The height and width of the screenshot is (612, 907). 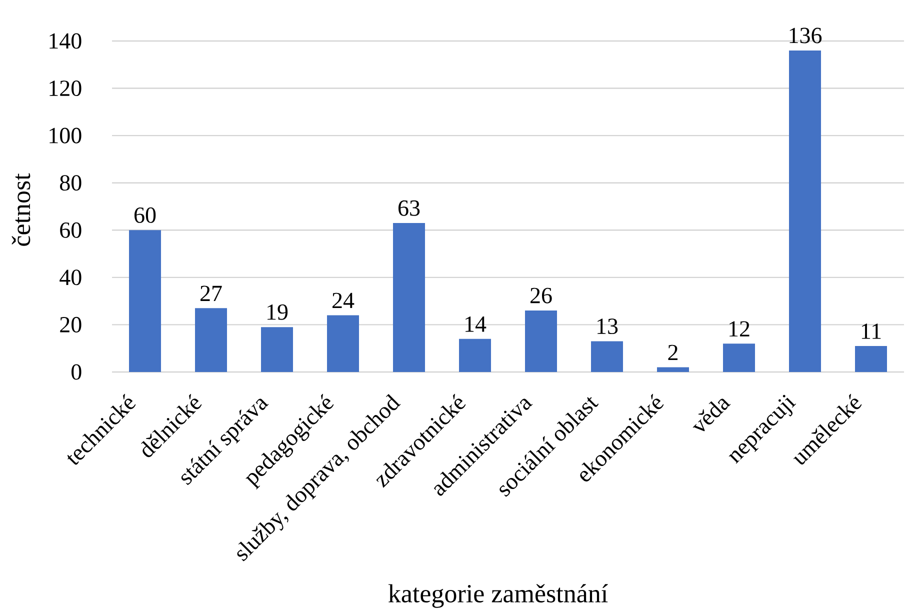 I want to click on y-tick-label: 40, so click(x=71, y=278).